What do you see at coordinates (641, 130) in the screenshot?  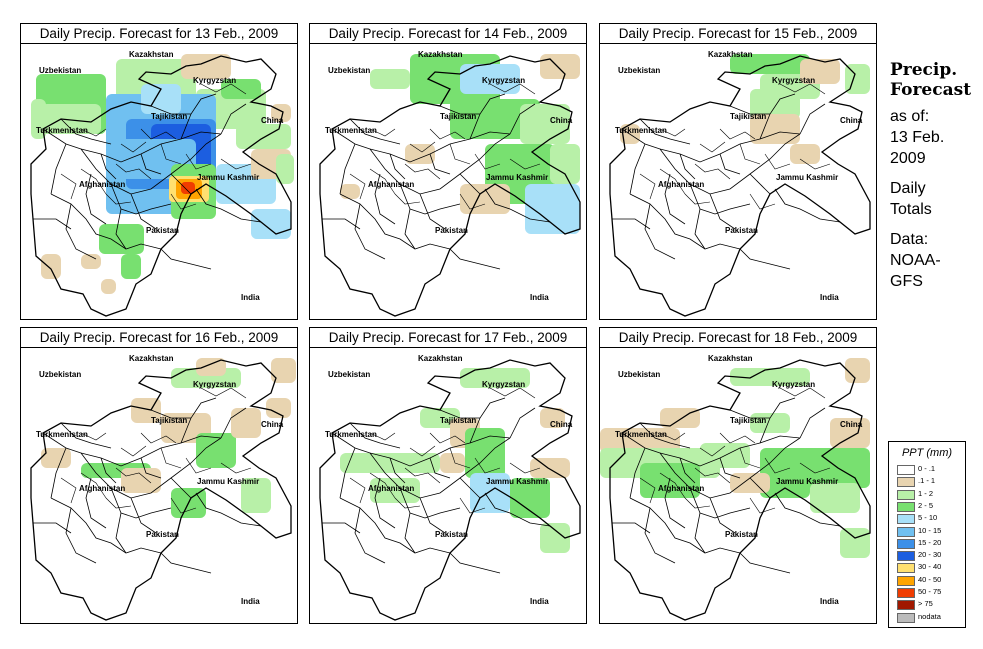 I see `map-label-turkmenistan: Turkmenistan` at bounding box center [641, 130].